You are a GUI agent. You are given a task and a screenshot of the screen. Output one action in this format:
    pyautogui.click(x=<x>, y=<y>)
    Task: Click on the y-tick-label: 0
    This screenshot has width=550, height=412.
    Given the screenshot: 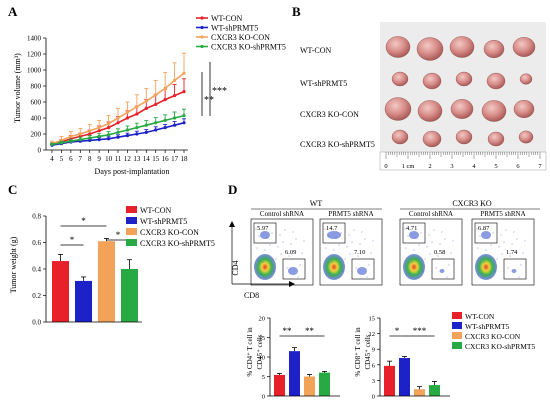 What is the action you would take?
    pyautogui.click(x=263, y=397)
    